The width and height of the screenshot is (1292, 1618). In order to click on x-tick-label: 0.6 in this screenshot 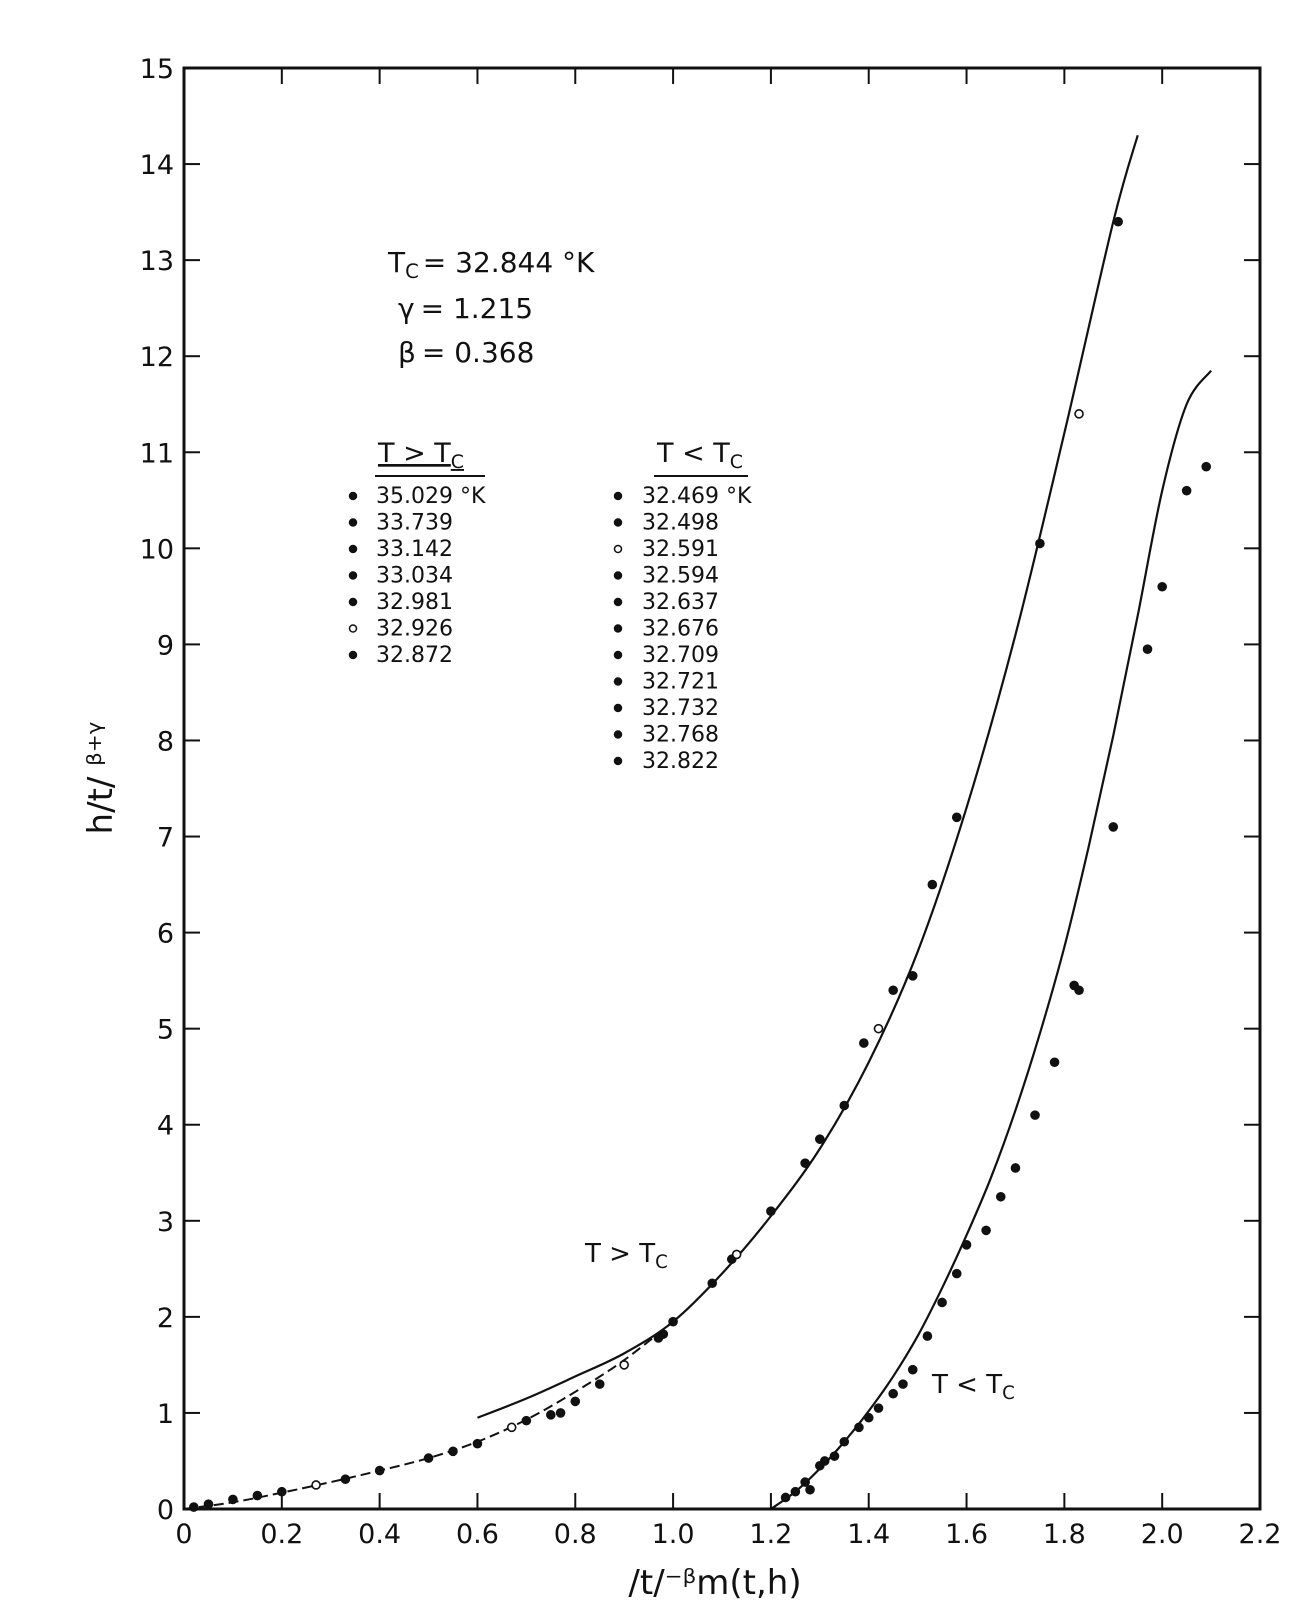, I will do `click(477, 1534)`.